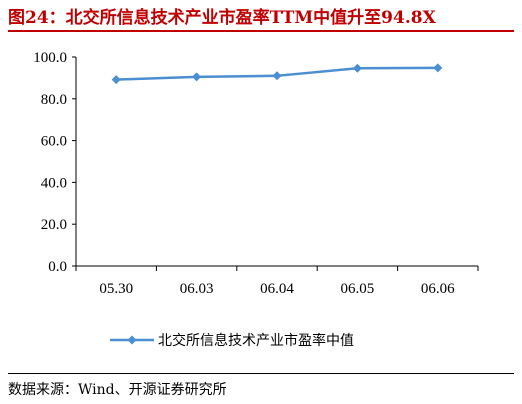  I want to click on x-axis-ticks: 05.30 06.03 06.04 06.05 06.06, so click(277, 281).